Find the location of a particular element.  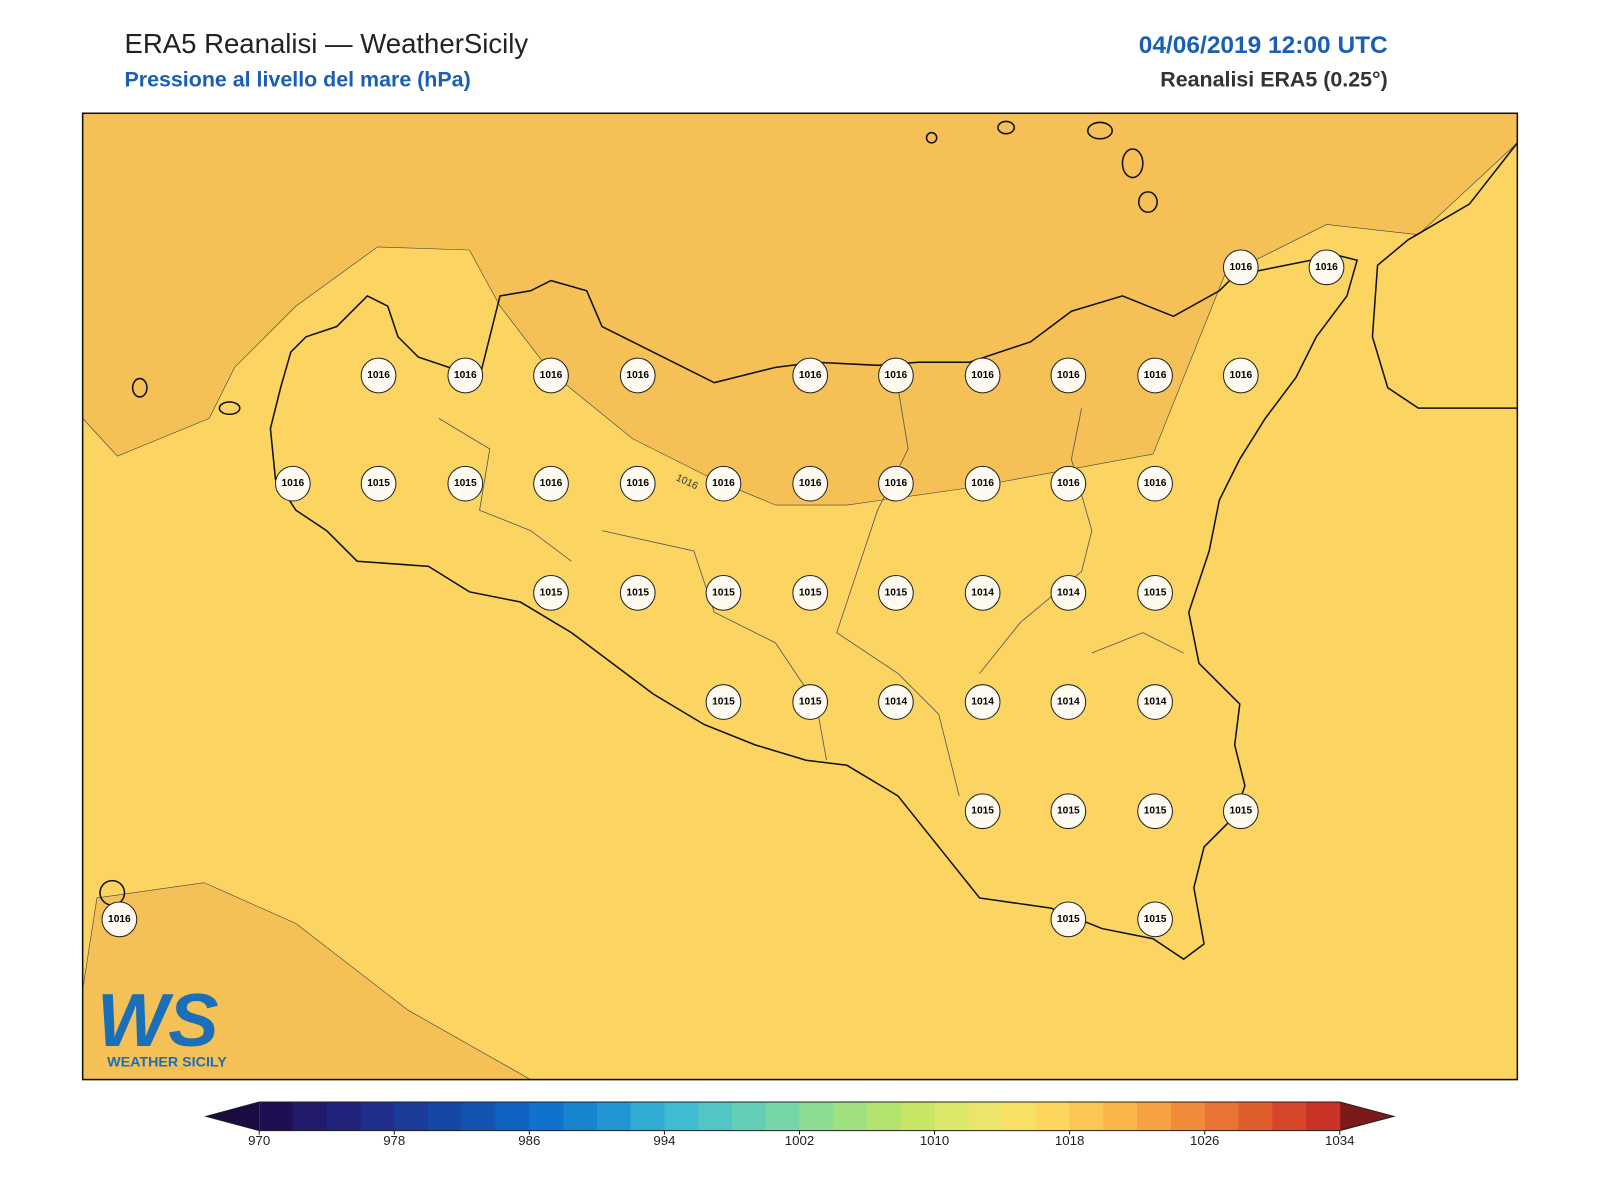

date: 04/06/2019 12:00 UTC is located at coordinates (1263, 45).